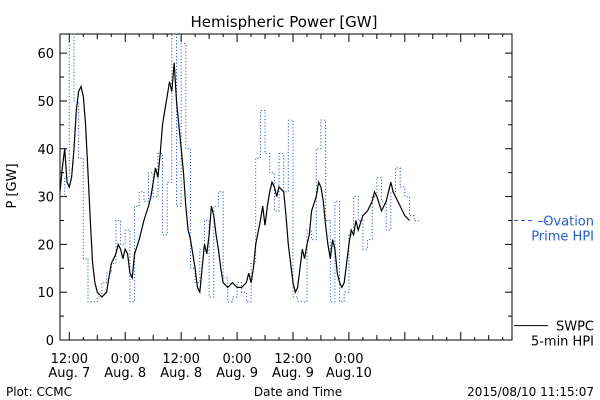 The height and width of the screenshot is (400, 600). What do you see at coordinates (50, 341) in the screenshot?
I see `y-tick-label: 0` at bounding box center [50, 341].